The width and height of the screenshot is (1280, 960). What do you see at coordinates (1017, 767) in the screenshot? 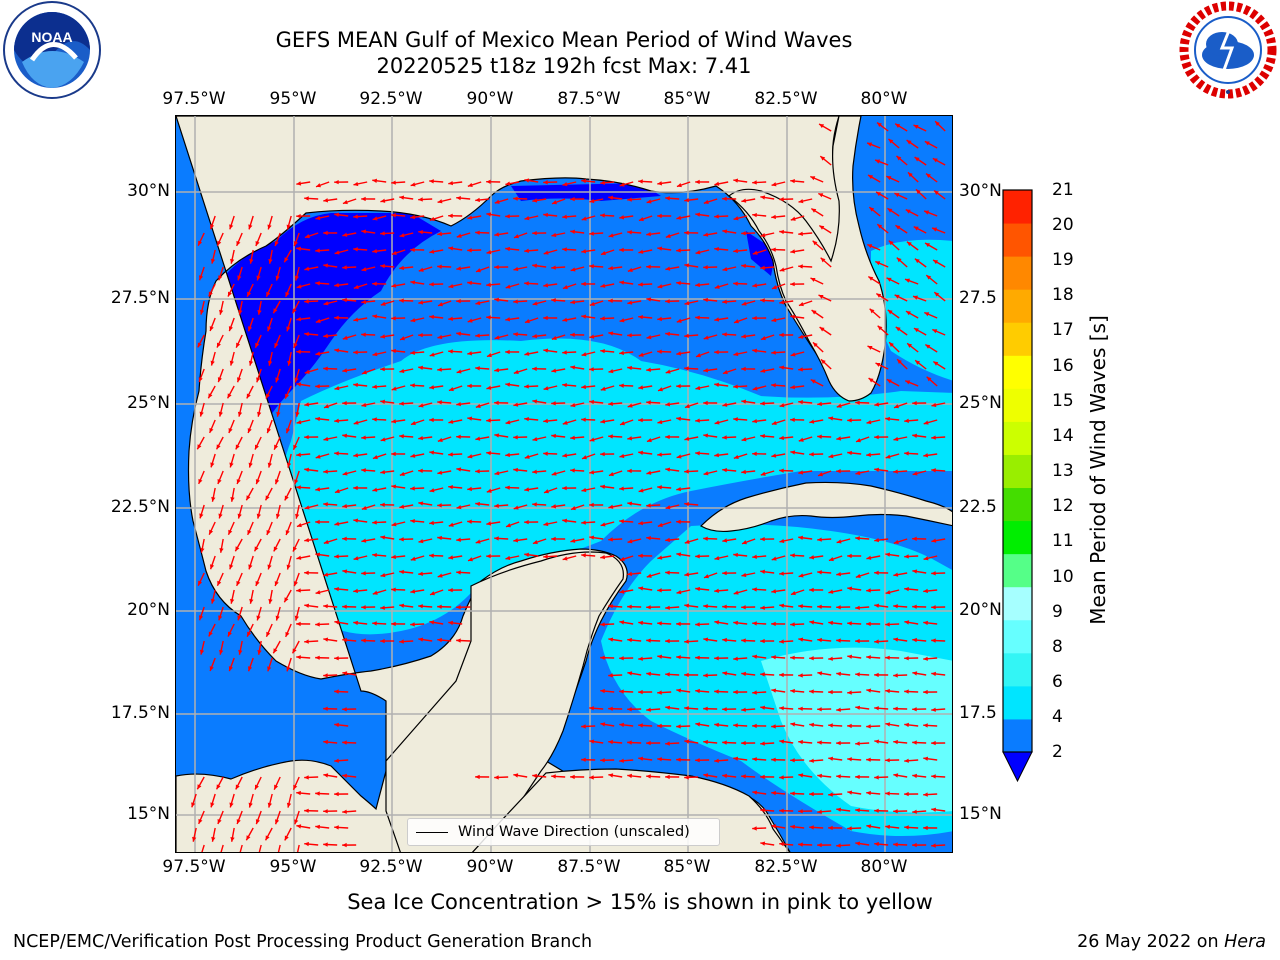
I see `colorbar-extend-min` at bounding box center [1017, 767].